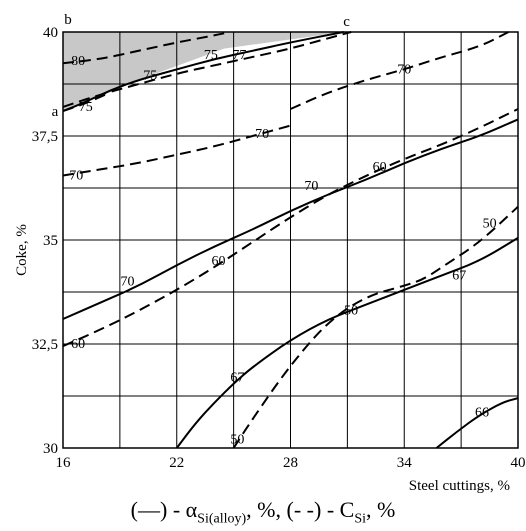  What do you see at coordinates (459, 486) in the screenshot?
I see `x-axis-label: Steel cuttings, %` at bounding box center [459, 486].